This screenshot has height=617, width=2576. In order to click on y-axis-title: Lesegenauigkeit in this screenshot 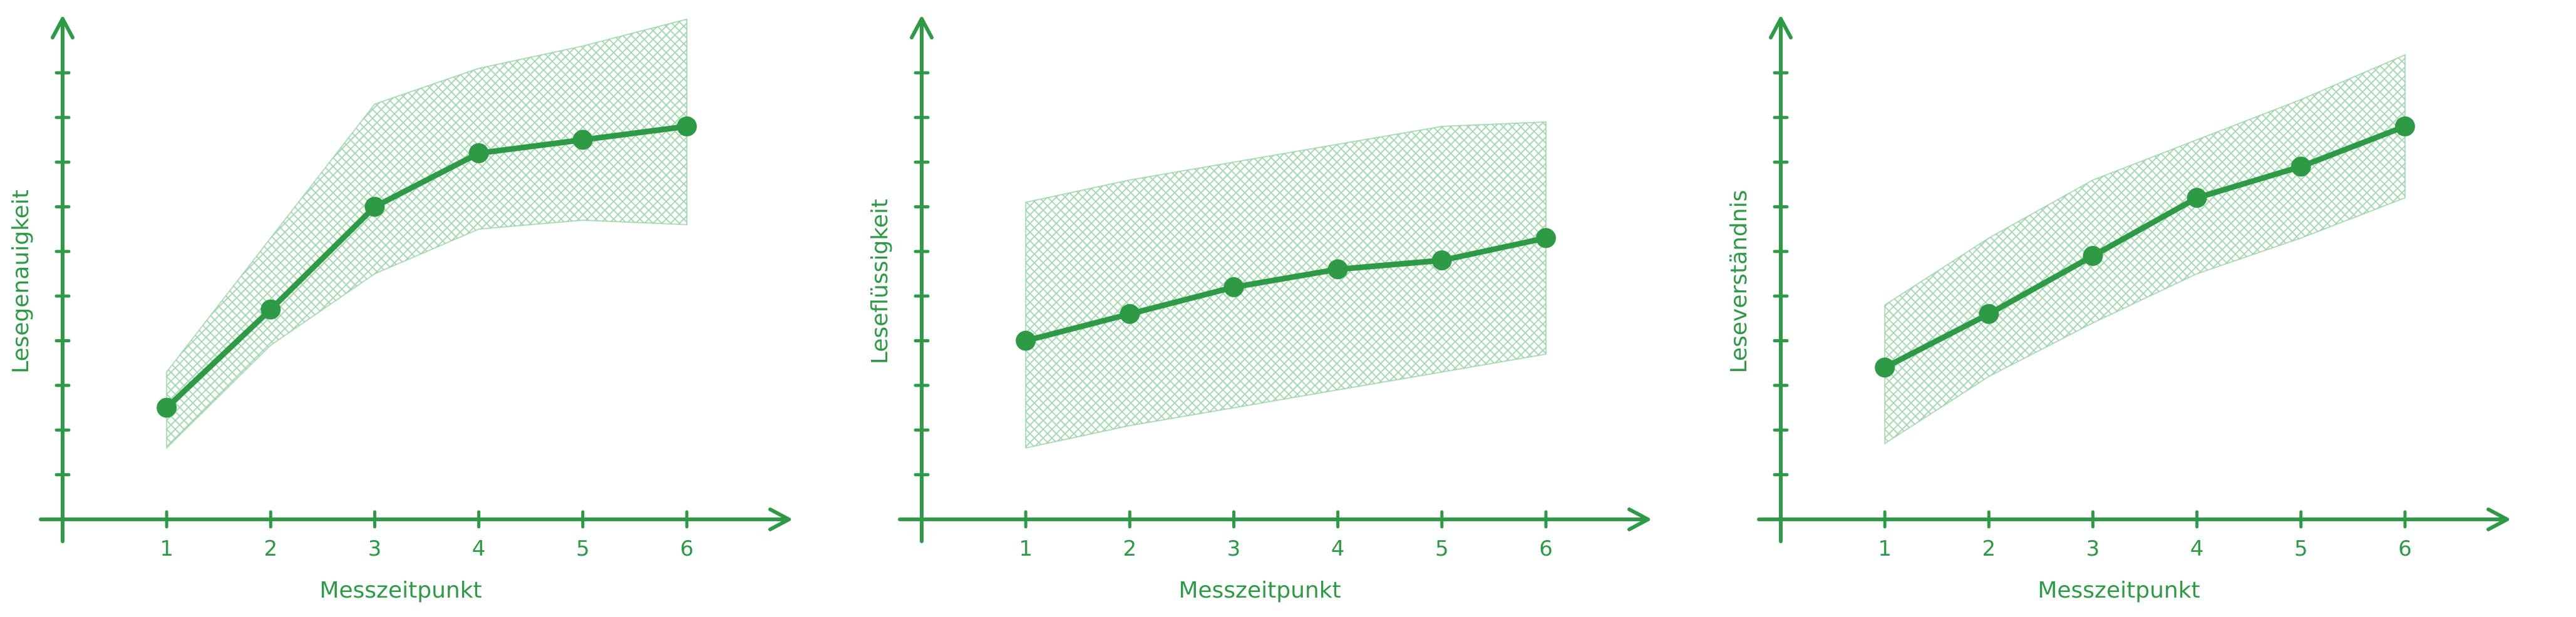, I will do `click(21, 282)`.